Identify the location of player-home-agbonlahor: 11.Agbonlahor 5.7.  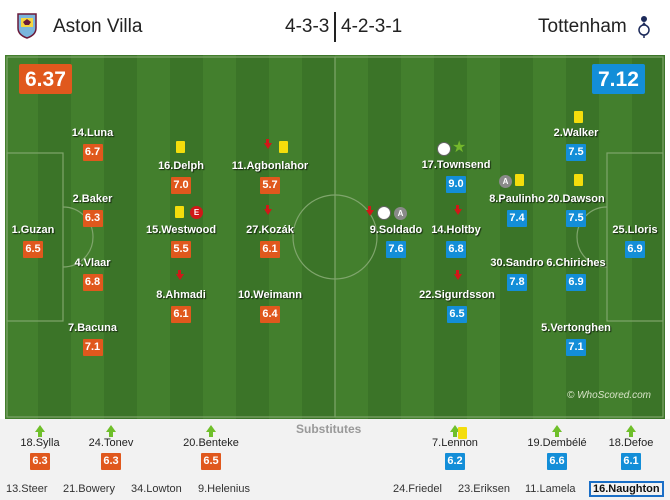
(270, 177).